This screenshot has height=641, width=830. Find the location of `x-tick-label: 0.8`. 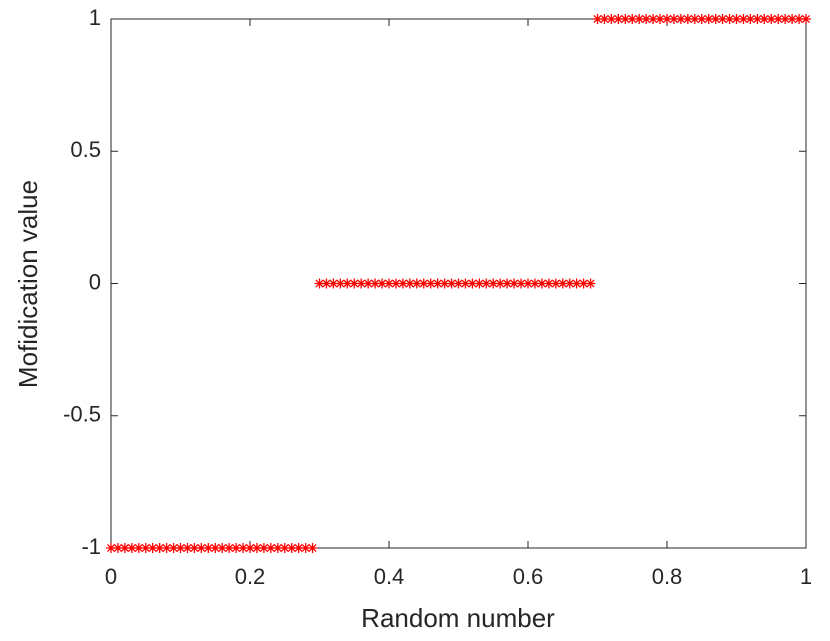

x-tick-label: 0.8 is located at coordinates (667, 576).